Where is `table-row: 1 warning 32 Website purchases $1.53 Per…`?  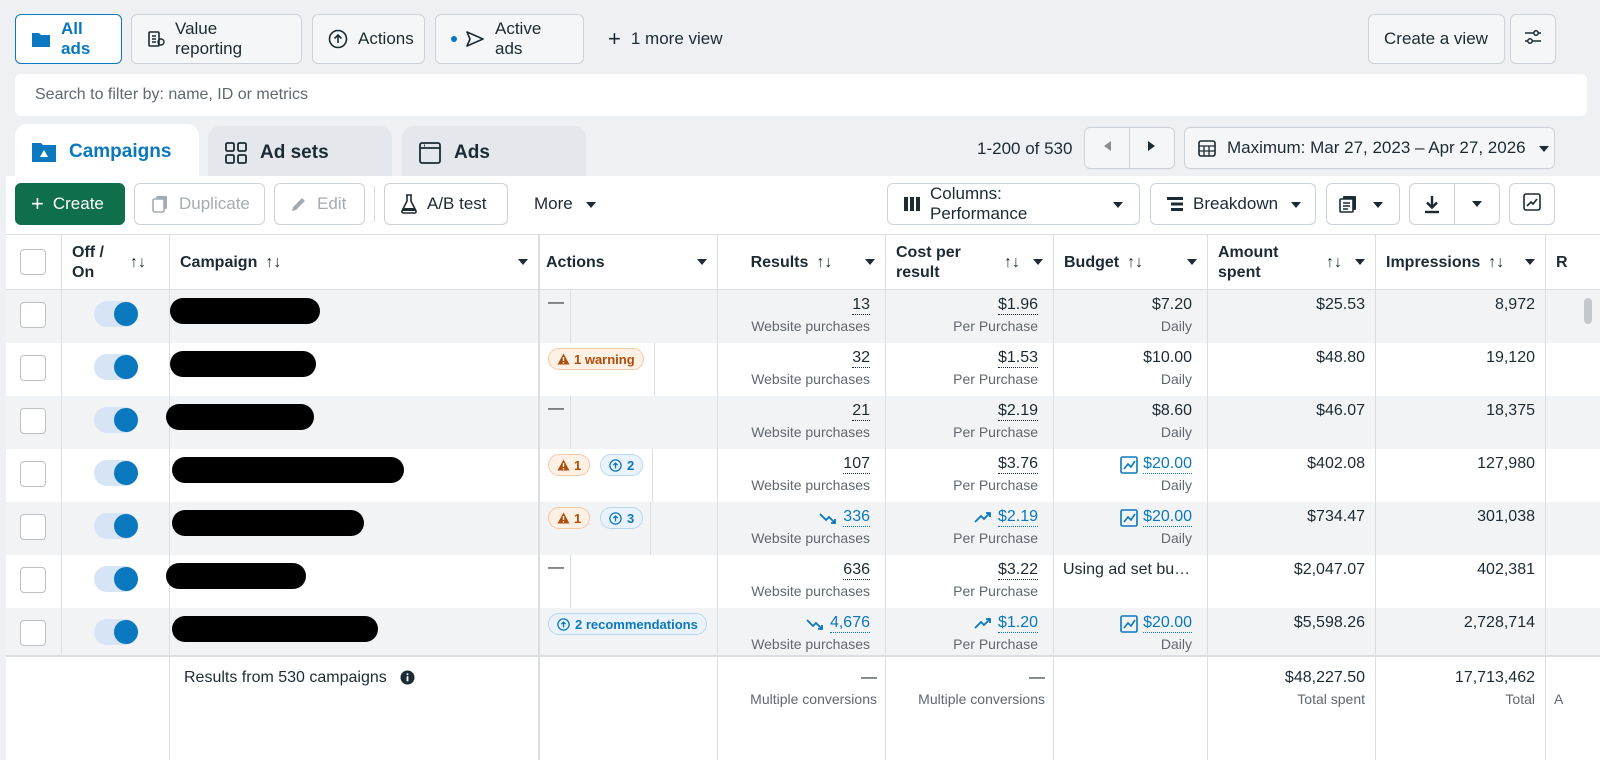 table-row: 1 warning 32 Website purchases $1.53 Per… is located at coordinates (803, 369).